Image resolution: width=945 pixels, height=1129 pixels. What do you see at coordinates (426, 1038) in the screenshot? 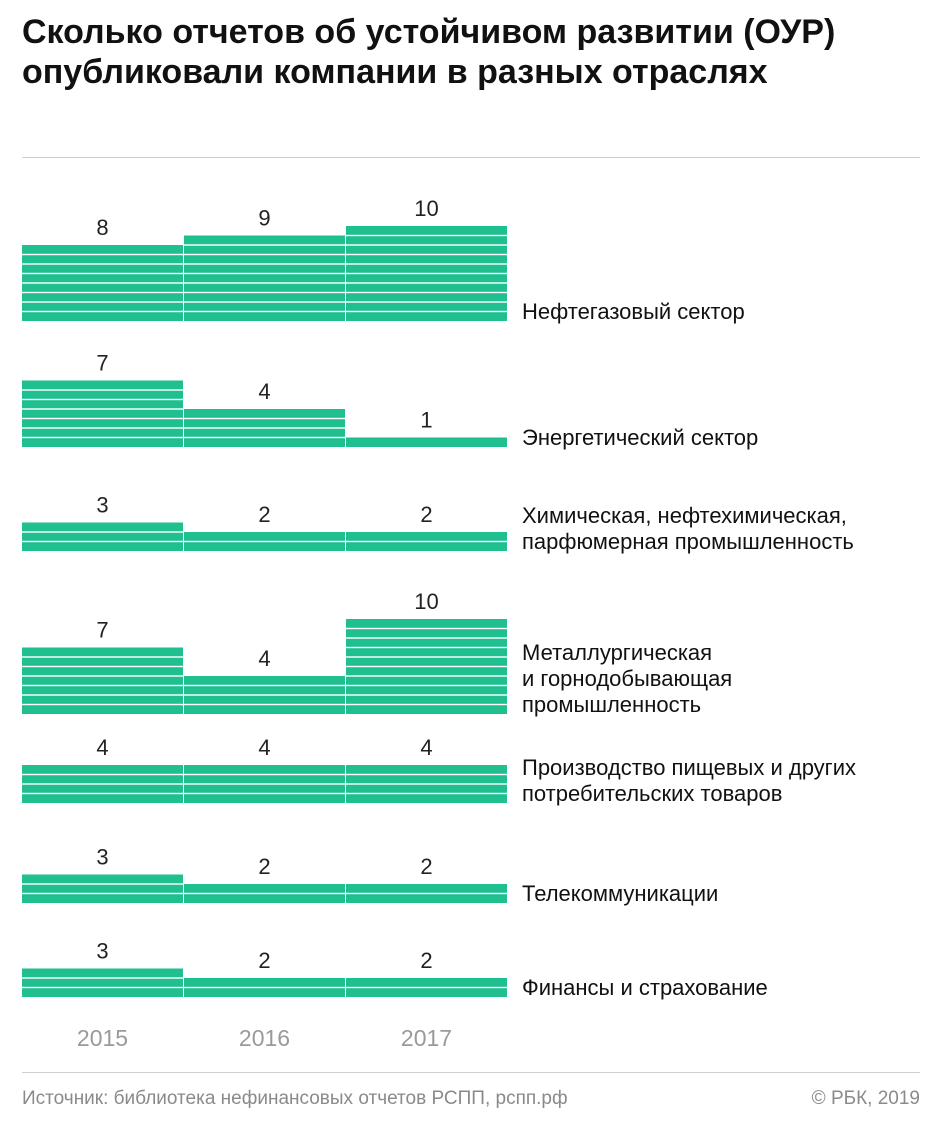
I see `year-label: 2017` at bounding box center [426, 1038].